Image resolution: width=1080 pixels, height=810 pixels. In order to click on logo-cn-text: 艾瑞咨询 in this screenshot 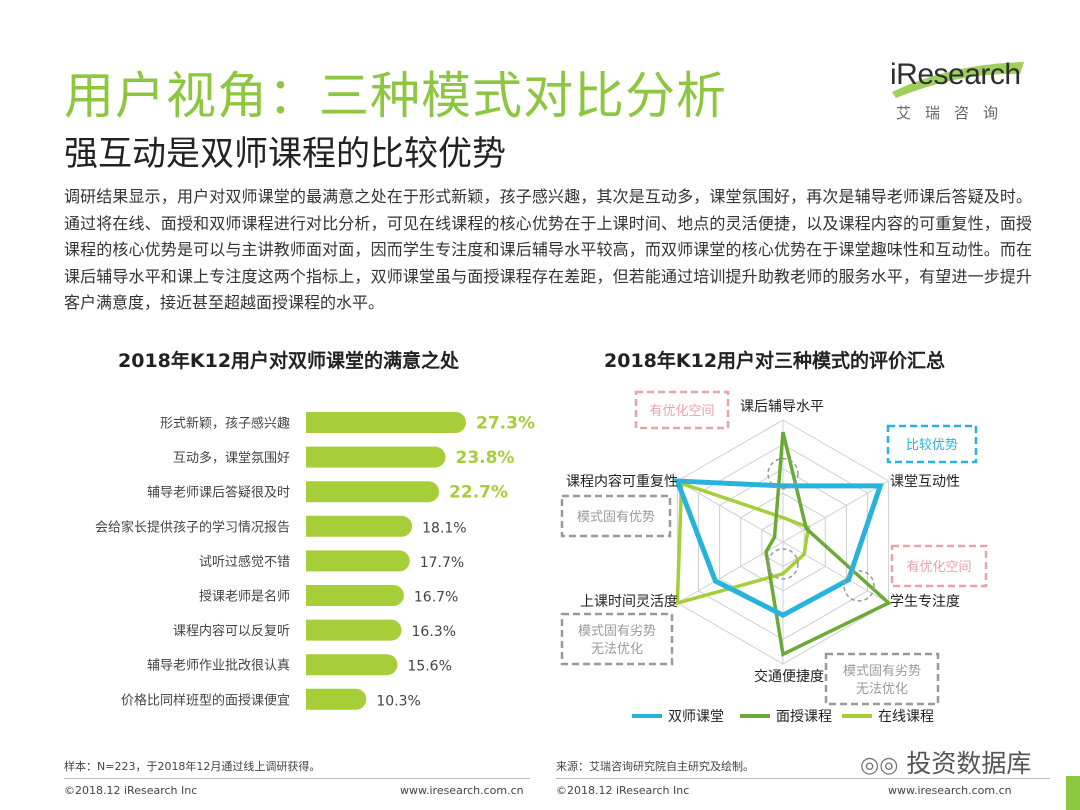, I will do `click(954, 113)`.